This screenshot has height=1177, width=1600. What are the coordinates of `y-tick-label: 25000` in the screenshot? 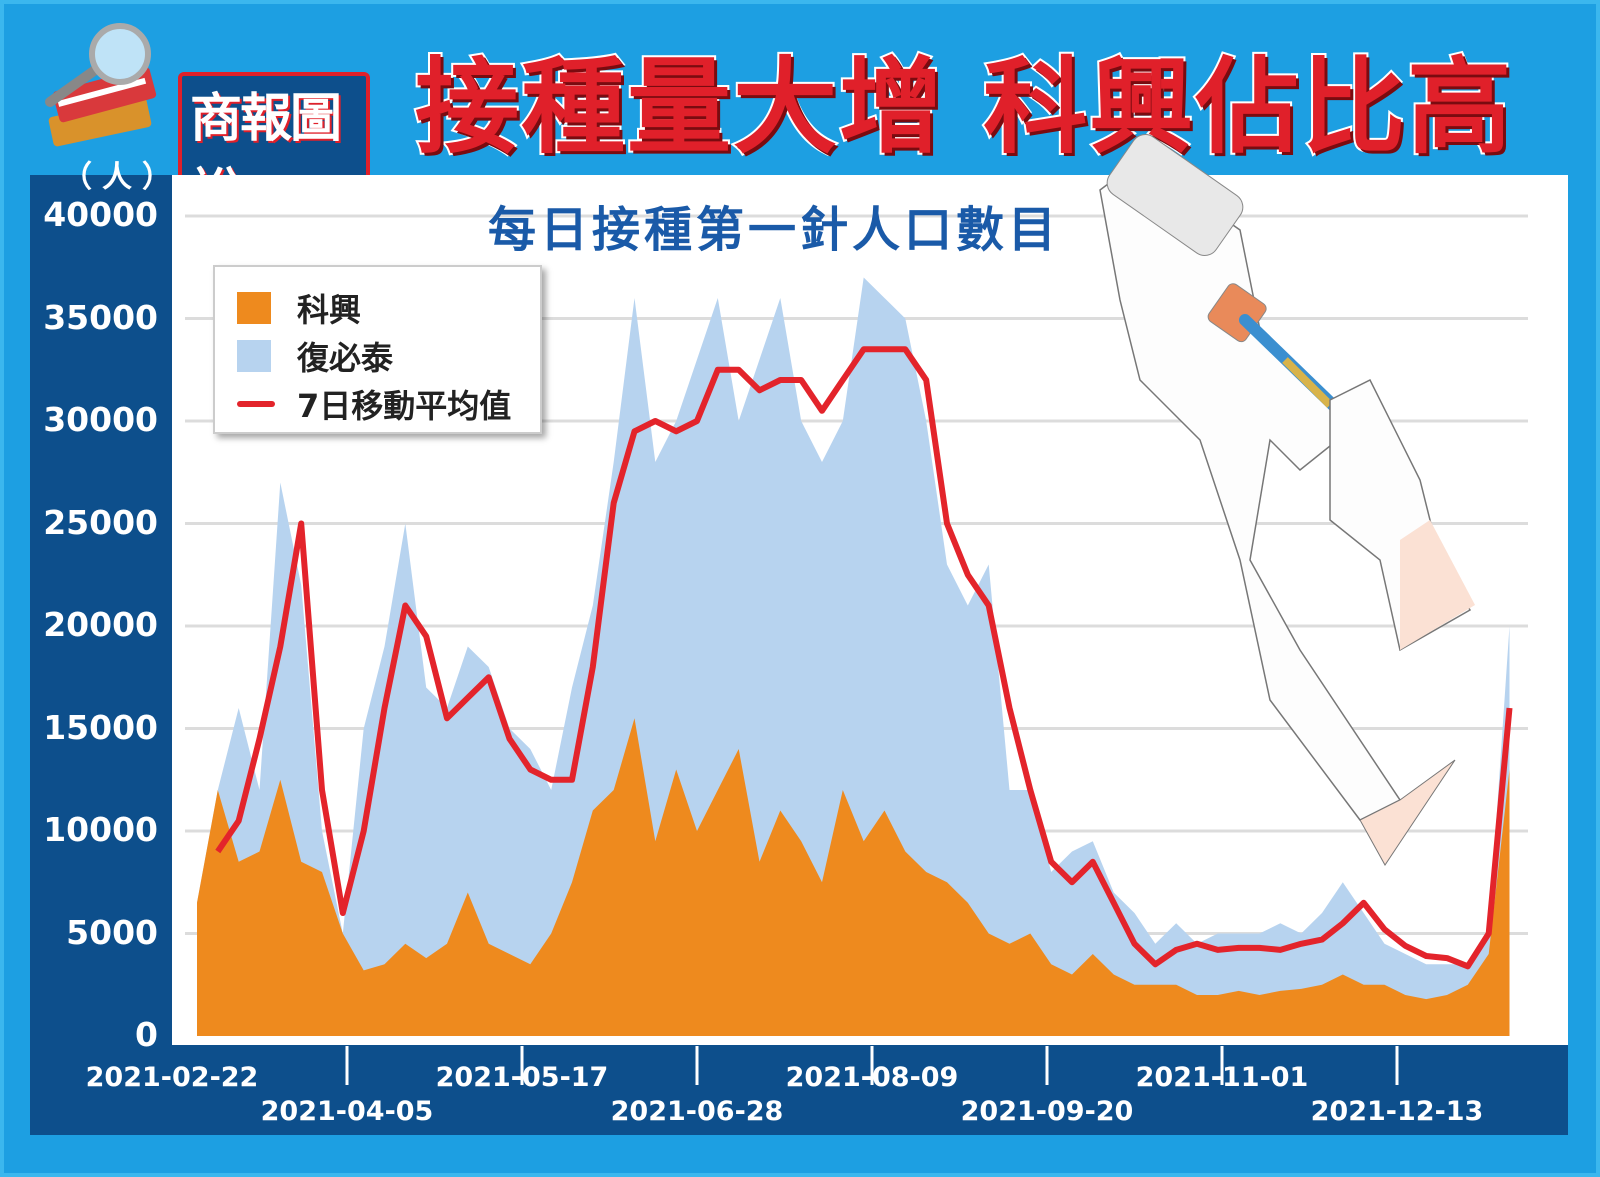 It's located at (100, 522).